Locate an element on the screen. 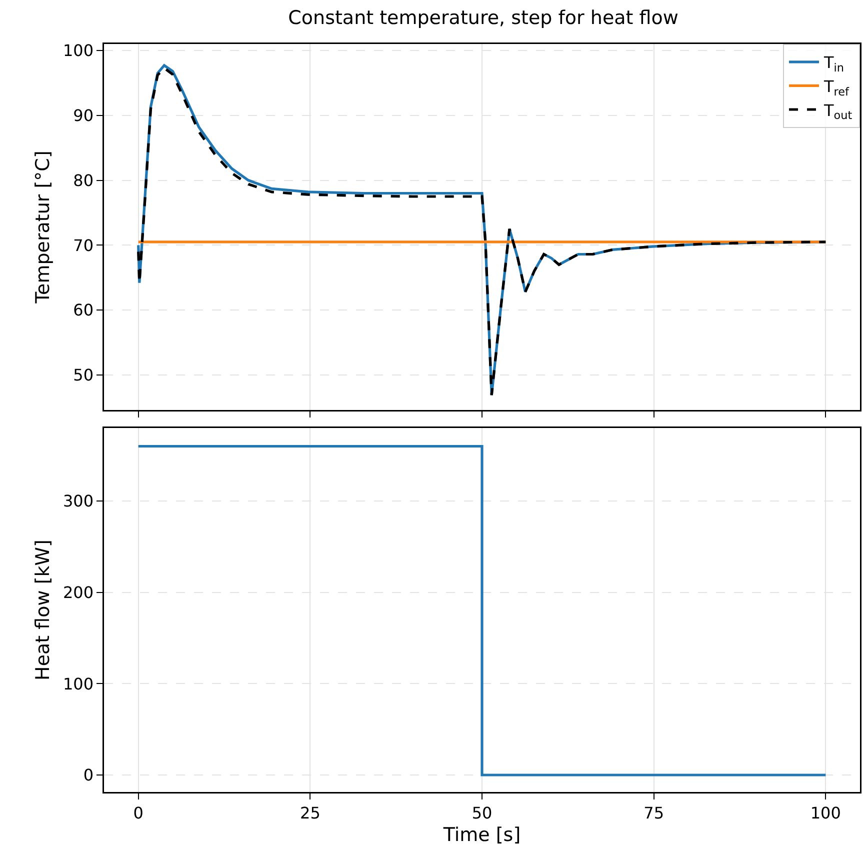 The height and width of the screenshot is (867, 863). legend-label: T$_{in}$ is located at coordinates (833, 63).